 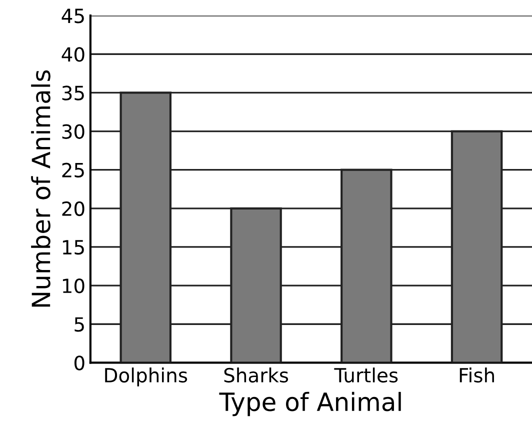 What do you see at coordinates (79, 363) in the screenshot?
I see `y-tick-label: 0` at bounding box center [79, 363].